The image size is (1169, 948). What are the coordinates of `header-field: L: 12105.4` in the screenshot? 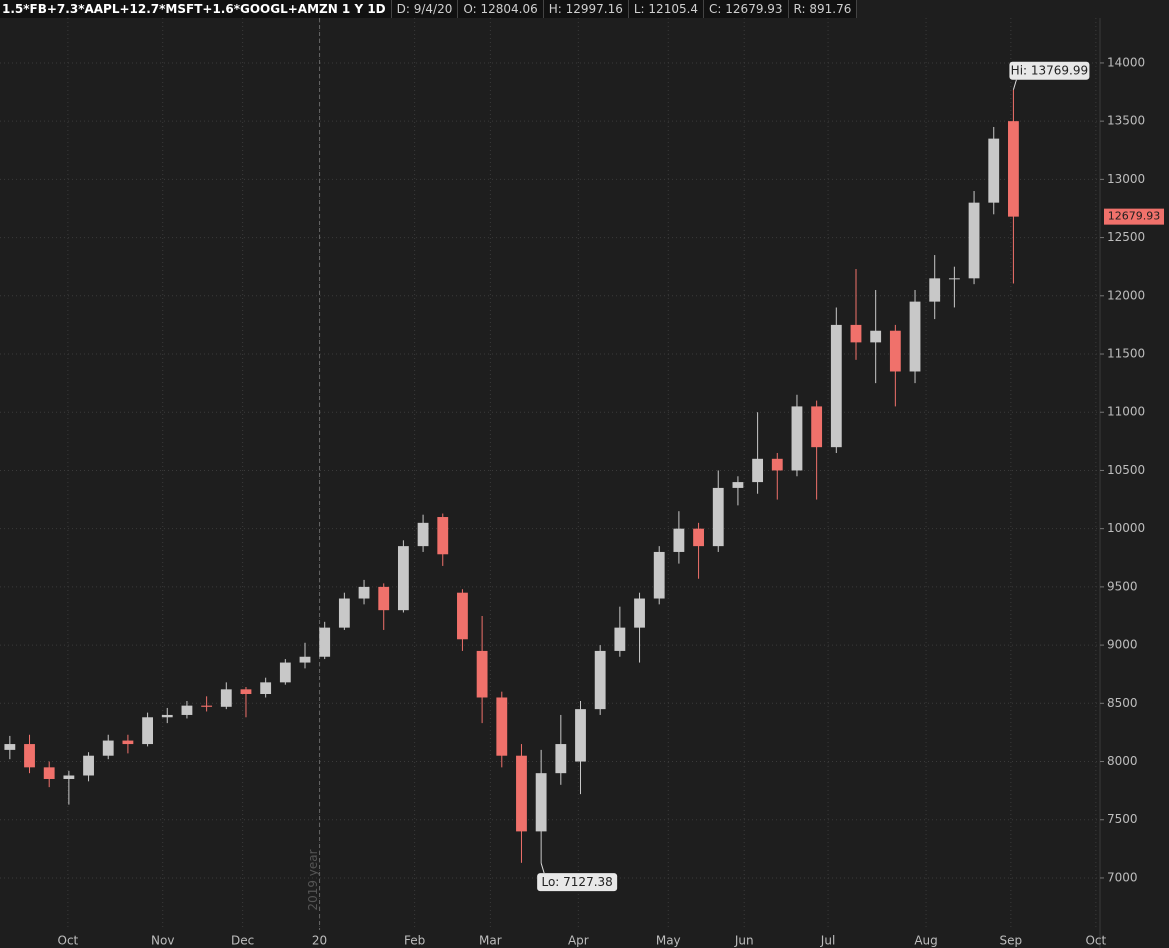 It's located at (667, 9).